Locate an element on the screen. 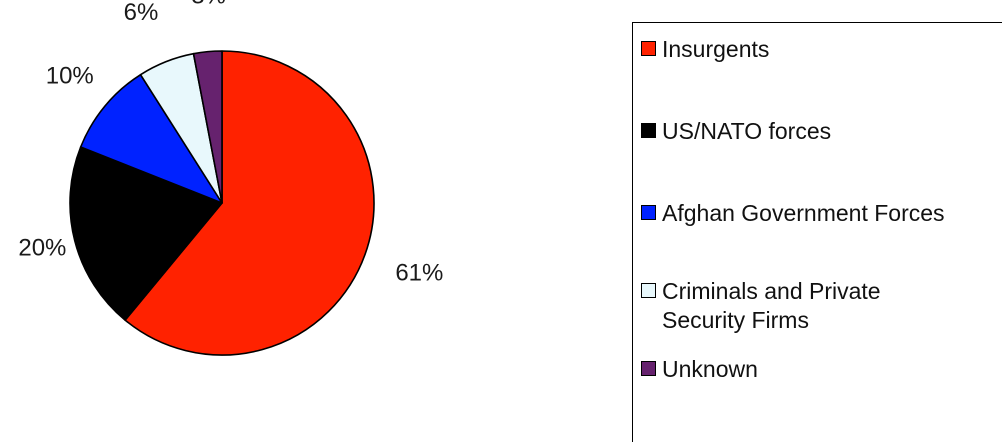 Image resolution: width=1002 pixels, height=442 pixels. pie-label-insurgents: 61% is located at coordinates (419, 272).